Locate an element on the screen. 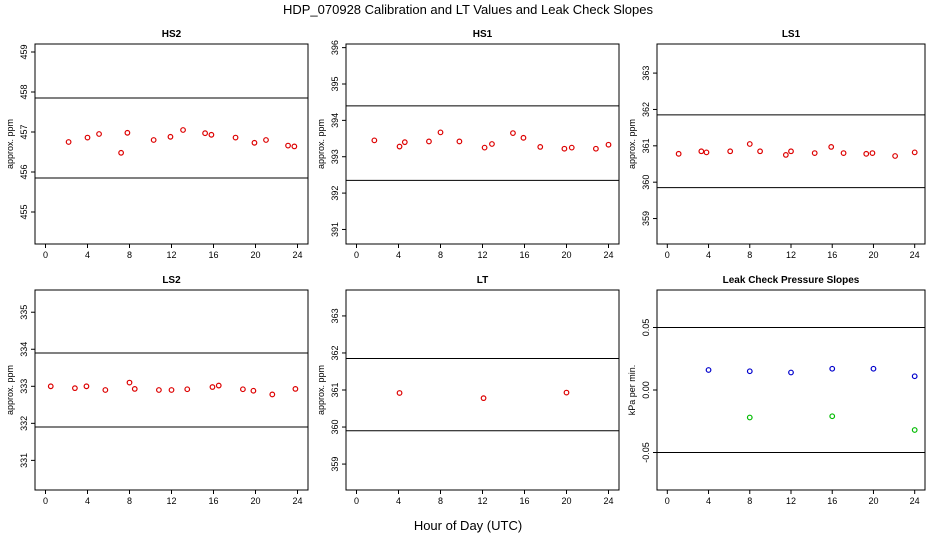 The height and width of the screenshot is (540, 936). y-tick-label: 363 is located at coordinates (646, 73).